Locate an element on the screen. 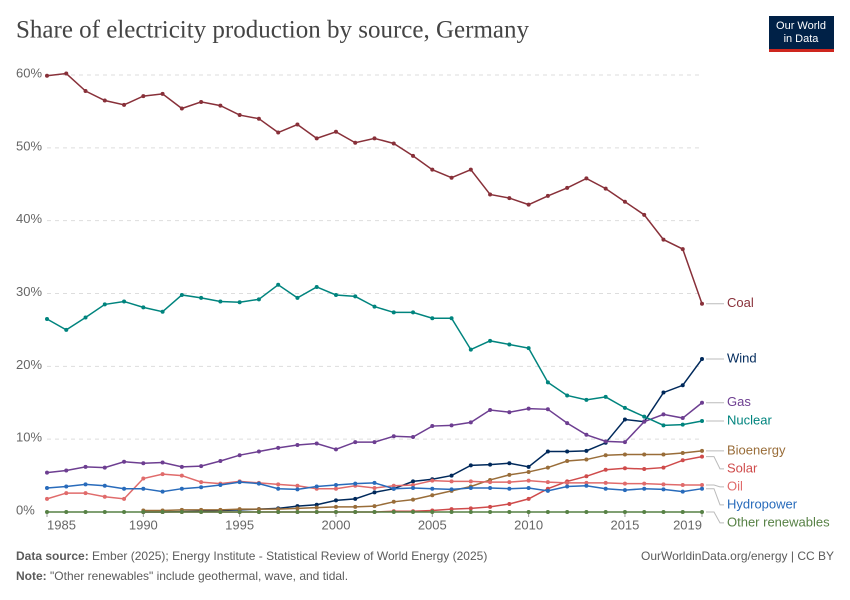 The width and height of the screenshot is (850, 600). y-tick-label: 10% is located at coordinates (29, 437).